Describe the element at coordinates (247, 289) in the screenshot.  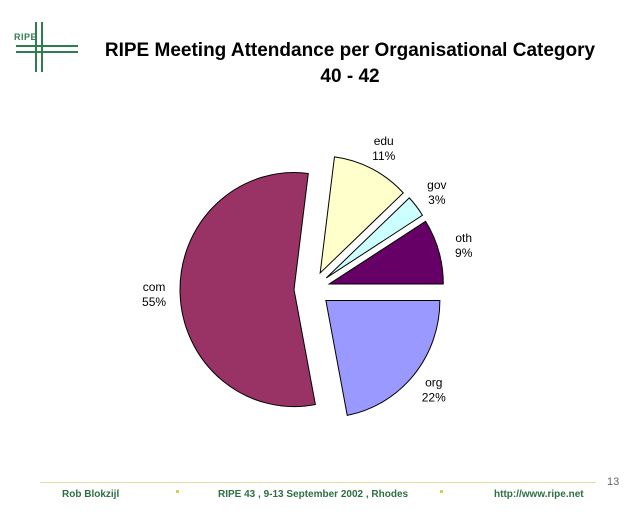
I see `pie-slice-com` at that location.